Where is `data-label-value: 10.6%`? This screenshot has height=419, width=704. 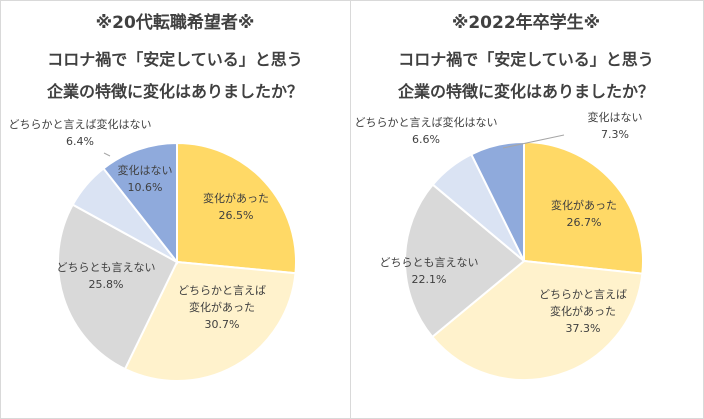
data-label-value: 10.6% is located at coordinates (145, 187).